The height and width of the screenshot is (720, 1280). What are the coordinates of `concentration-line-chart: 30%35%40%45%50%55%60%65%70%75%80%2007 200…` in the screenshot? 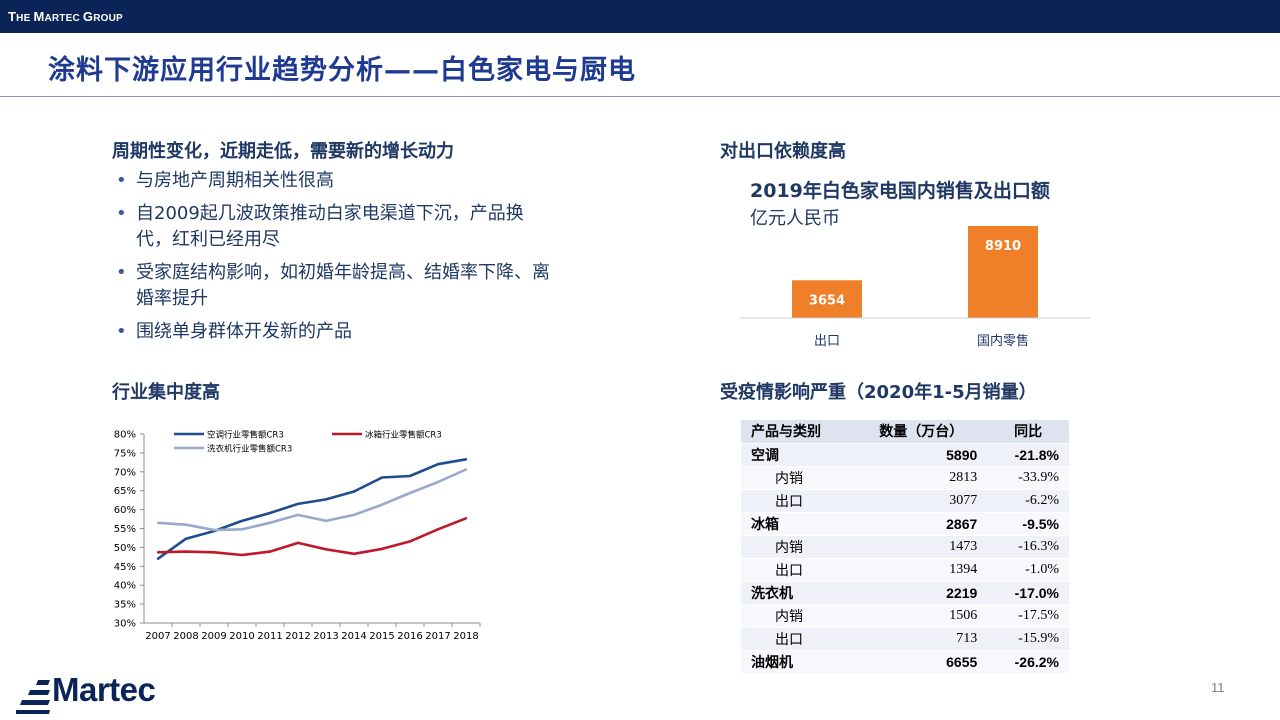 It's located at (297, 536).